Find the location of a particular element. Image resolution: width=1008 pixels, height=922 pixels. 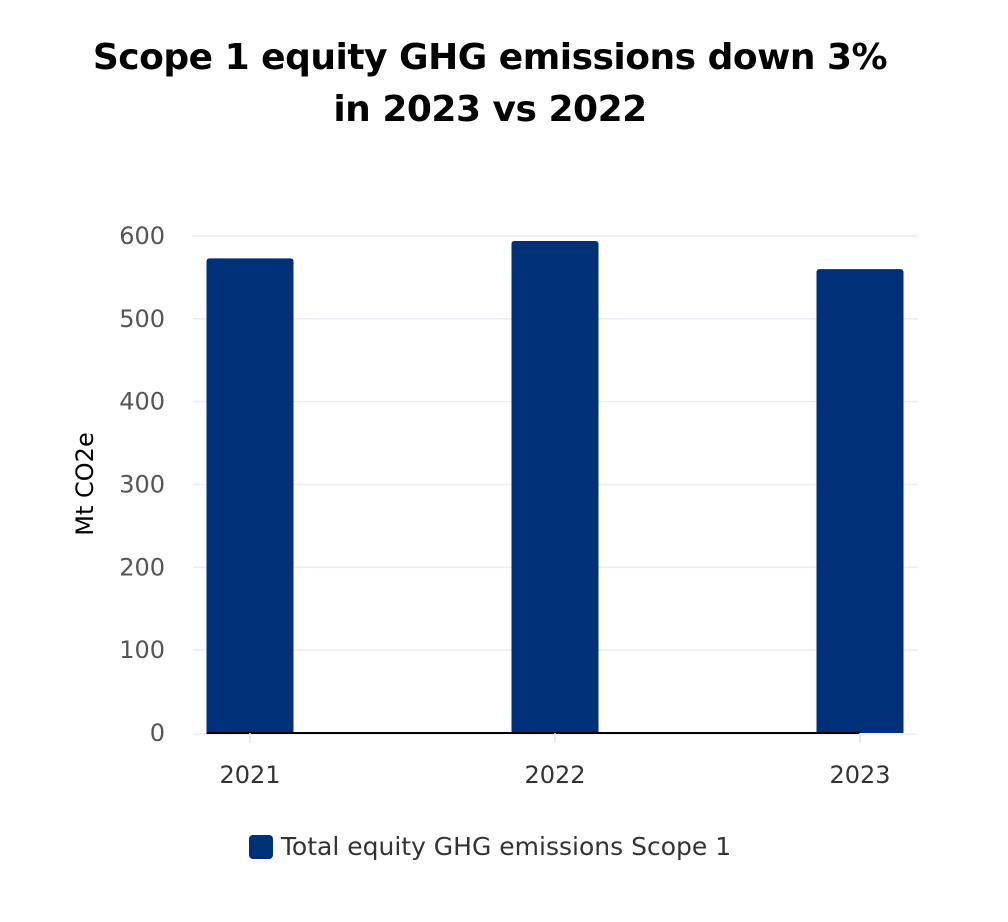

bar-2022 is located at coordinates (555, 486).